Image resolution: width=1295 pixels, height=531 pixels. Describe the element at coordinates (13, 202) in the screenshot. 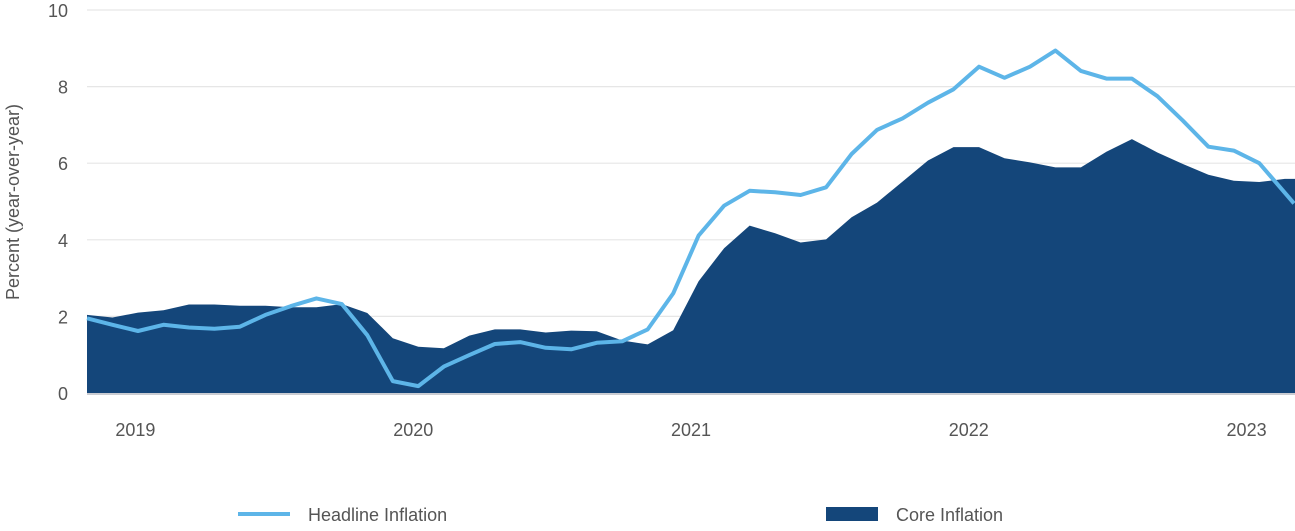

I see `y-axis-label: Percent (year-over-year)` at that location.